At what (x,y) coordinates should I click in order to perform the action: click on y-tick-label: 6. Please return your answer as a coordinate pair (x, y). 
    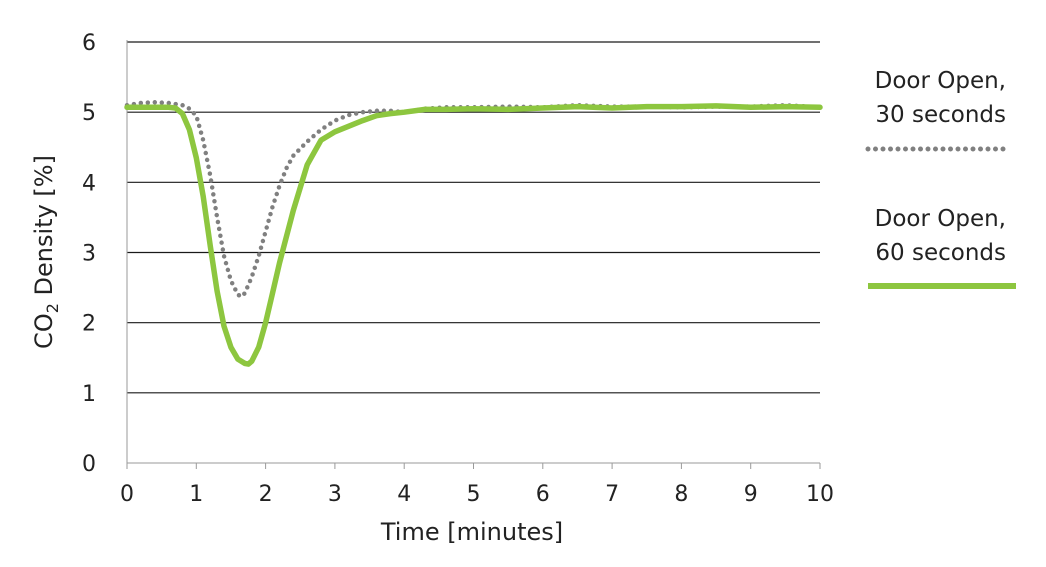
    Looking at the image, I should click on (89, 43).